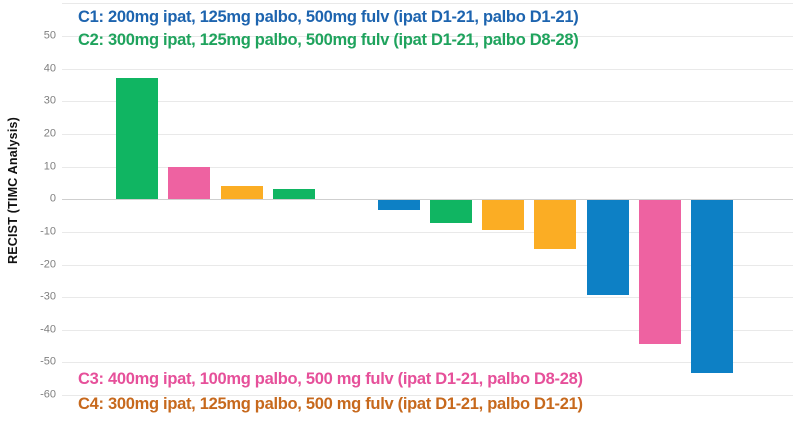 The height and width of the screenshot is (433, 796). I want to click on y-axis-title: RECIST (TIMC Analysis), so click(13, 190).